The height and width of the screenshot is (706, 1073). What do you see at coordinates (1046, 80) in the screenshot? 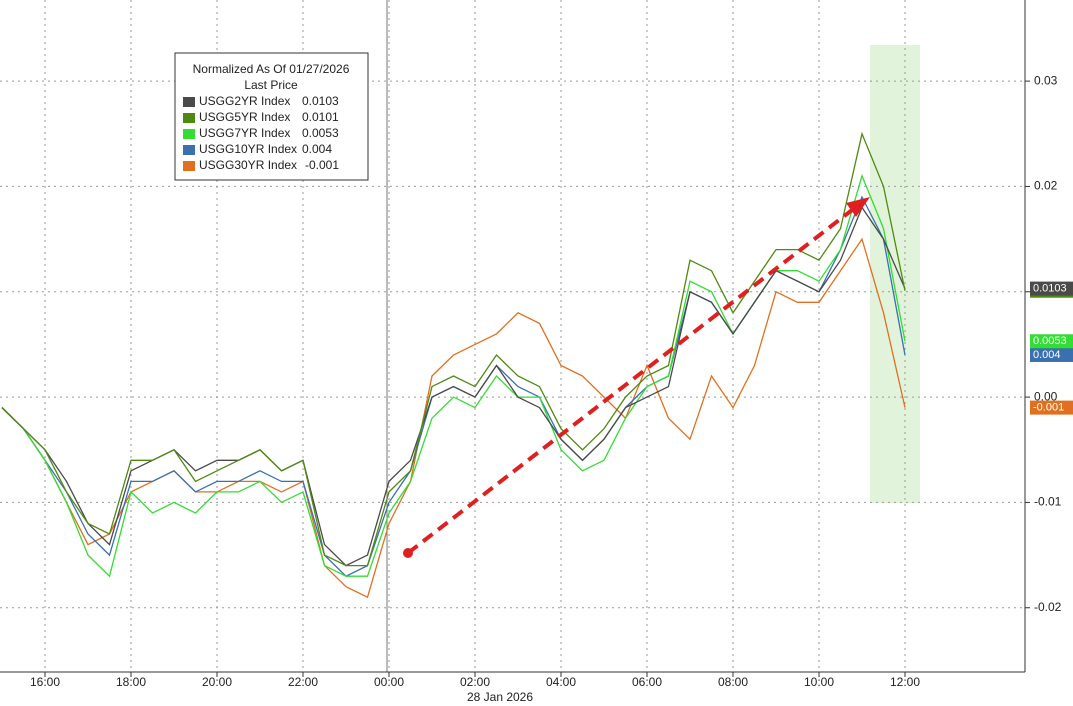
I see `y-tick-label: 0.03` at bounding box center [1046, 80].